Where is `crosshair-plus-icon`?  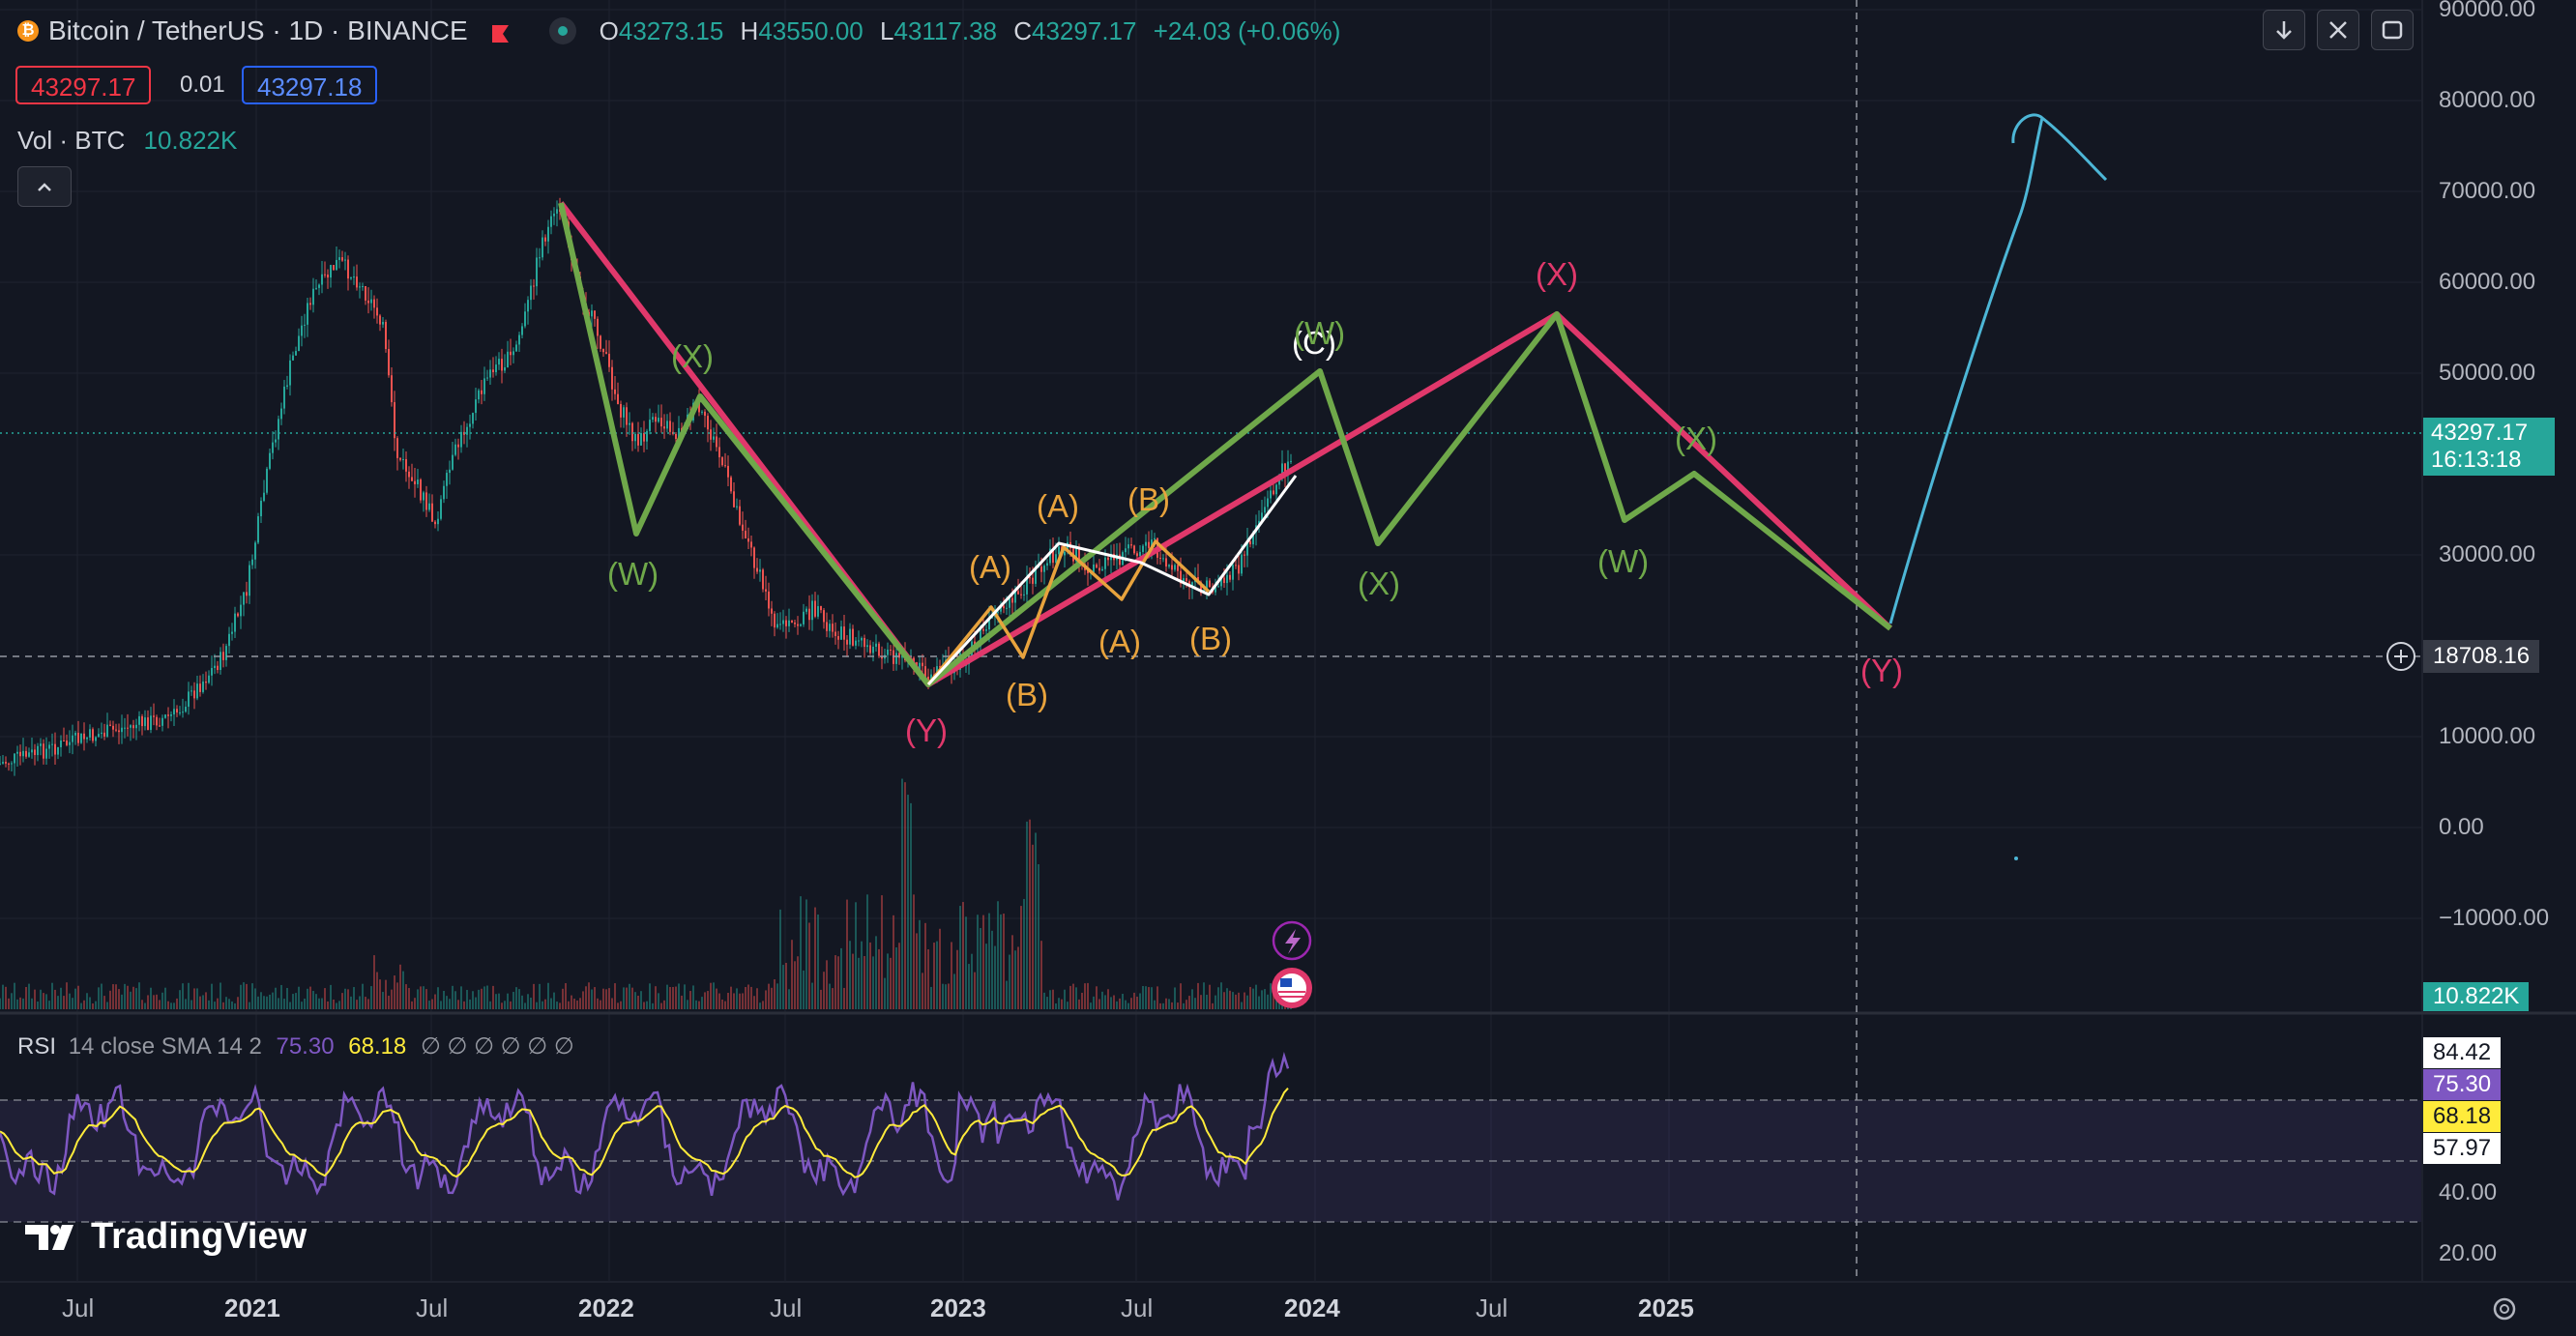 crosshair-plus-icon is located at coordinates (2400, 656).